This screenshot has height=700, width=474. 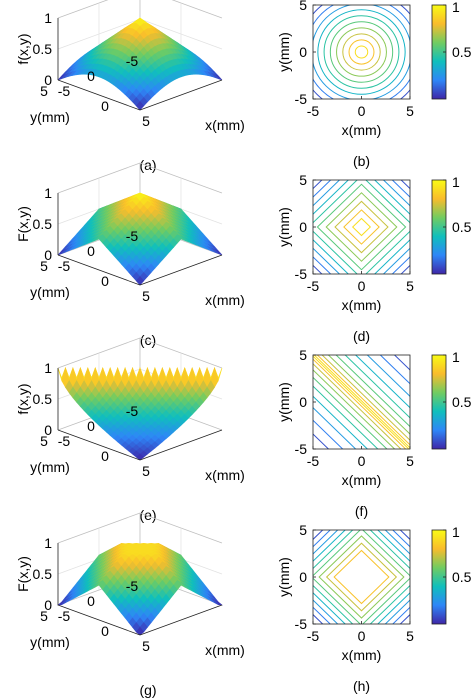 What do you see at coordinates (147, 515) in the screenshot?
I see `panel-caption: (e)` at bounding box center [147, 515].